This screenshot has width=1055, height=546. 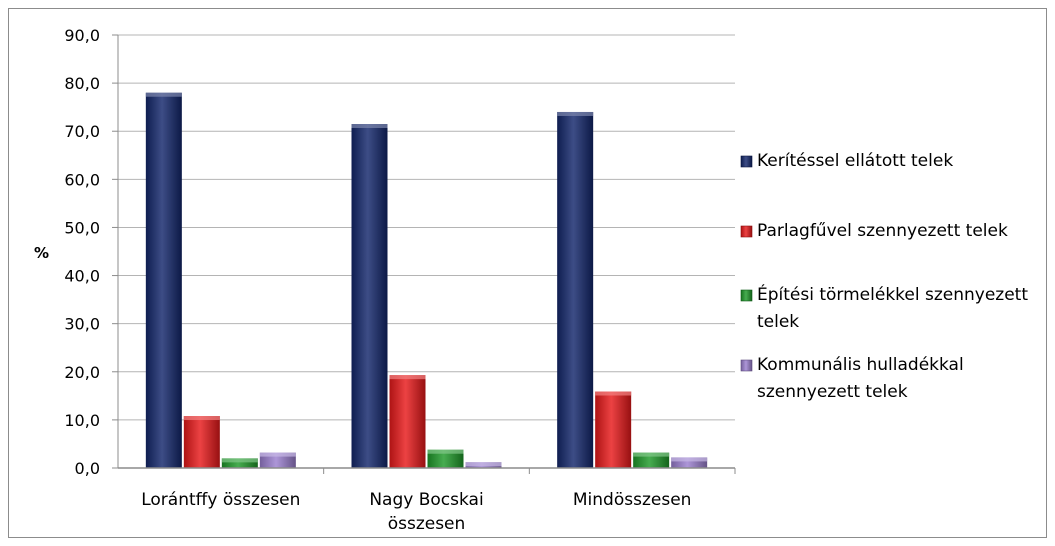 What do you see at coordinates (632, 500) in the screenshot?
I see `category-label: Mindösszesen` at bounding box center [632, 500].